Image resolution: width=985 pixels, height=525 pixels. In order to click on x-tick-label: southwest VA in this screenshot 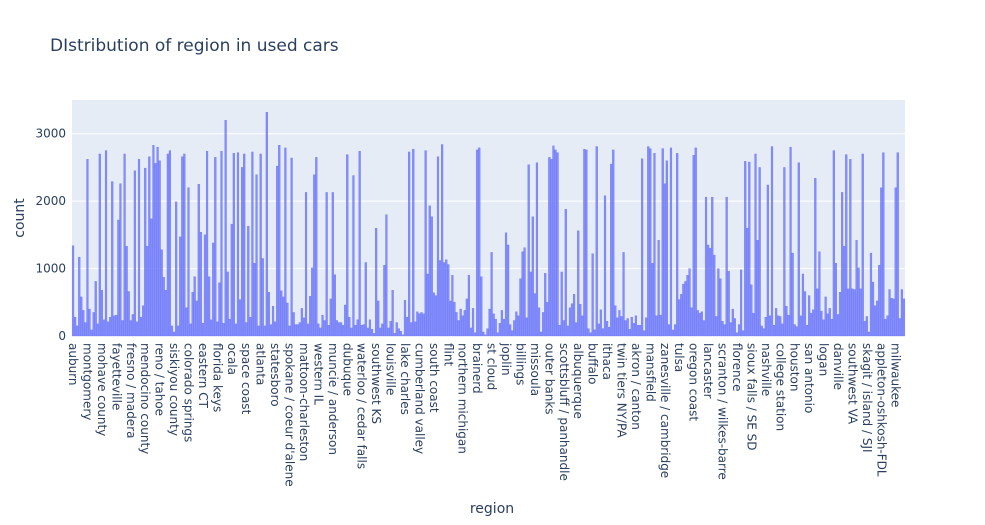, I will do `click(852, 384)`.